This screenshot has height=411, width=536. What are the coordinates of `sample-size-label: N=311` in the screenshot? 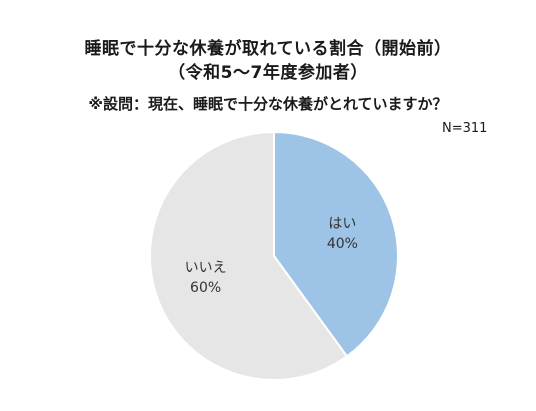 It's located at (465, 128).